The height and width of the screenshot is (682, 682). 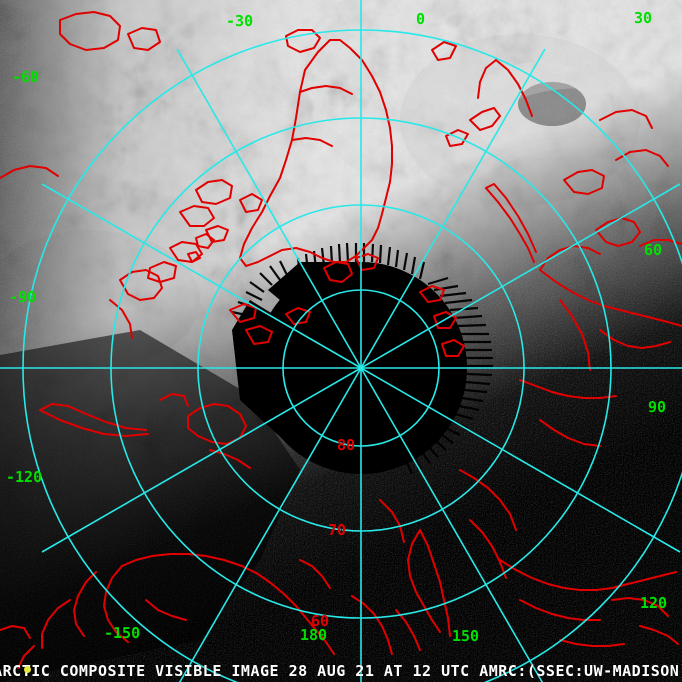 I want to click on lon-label-90: 90, so click(x=657, y=407).